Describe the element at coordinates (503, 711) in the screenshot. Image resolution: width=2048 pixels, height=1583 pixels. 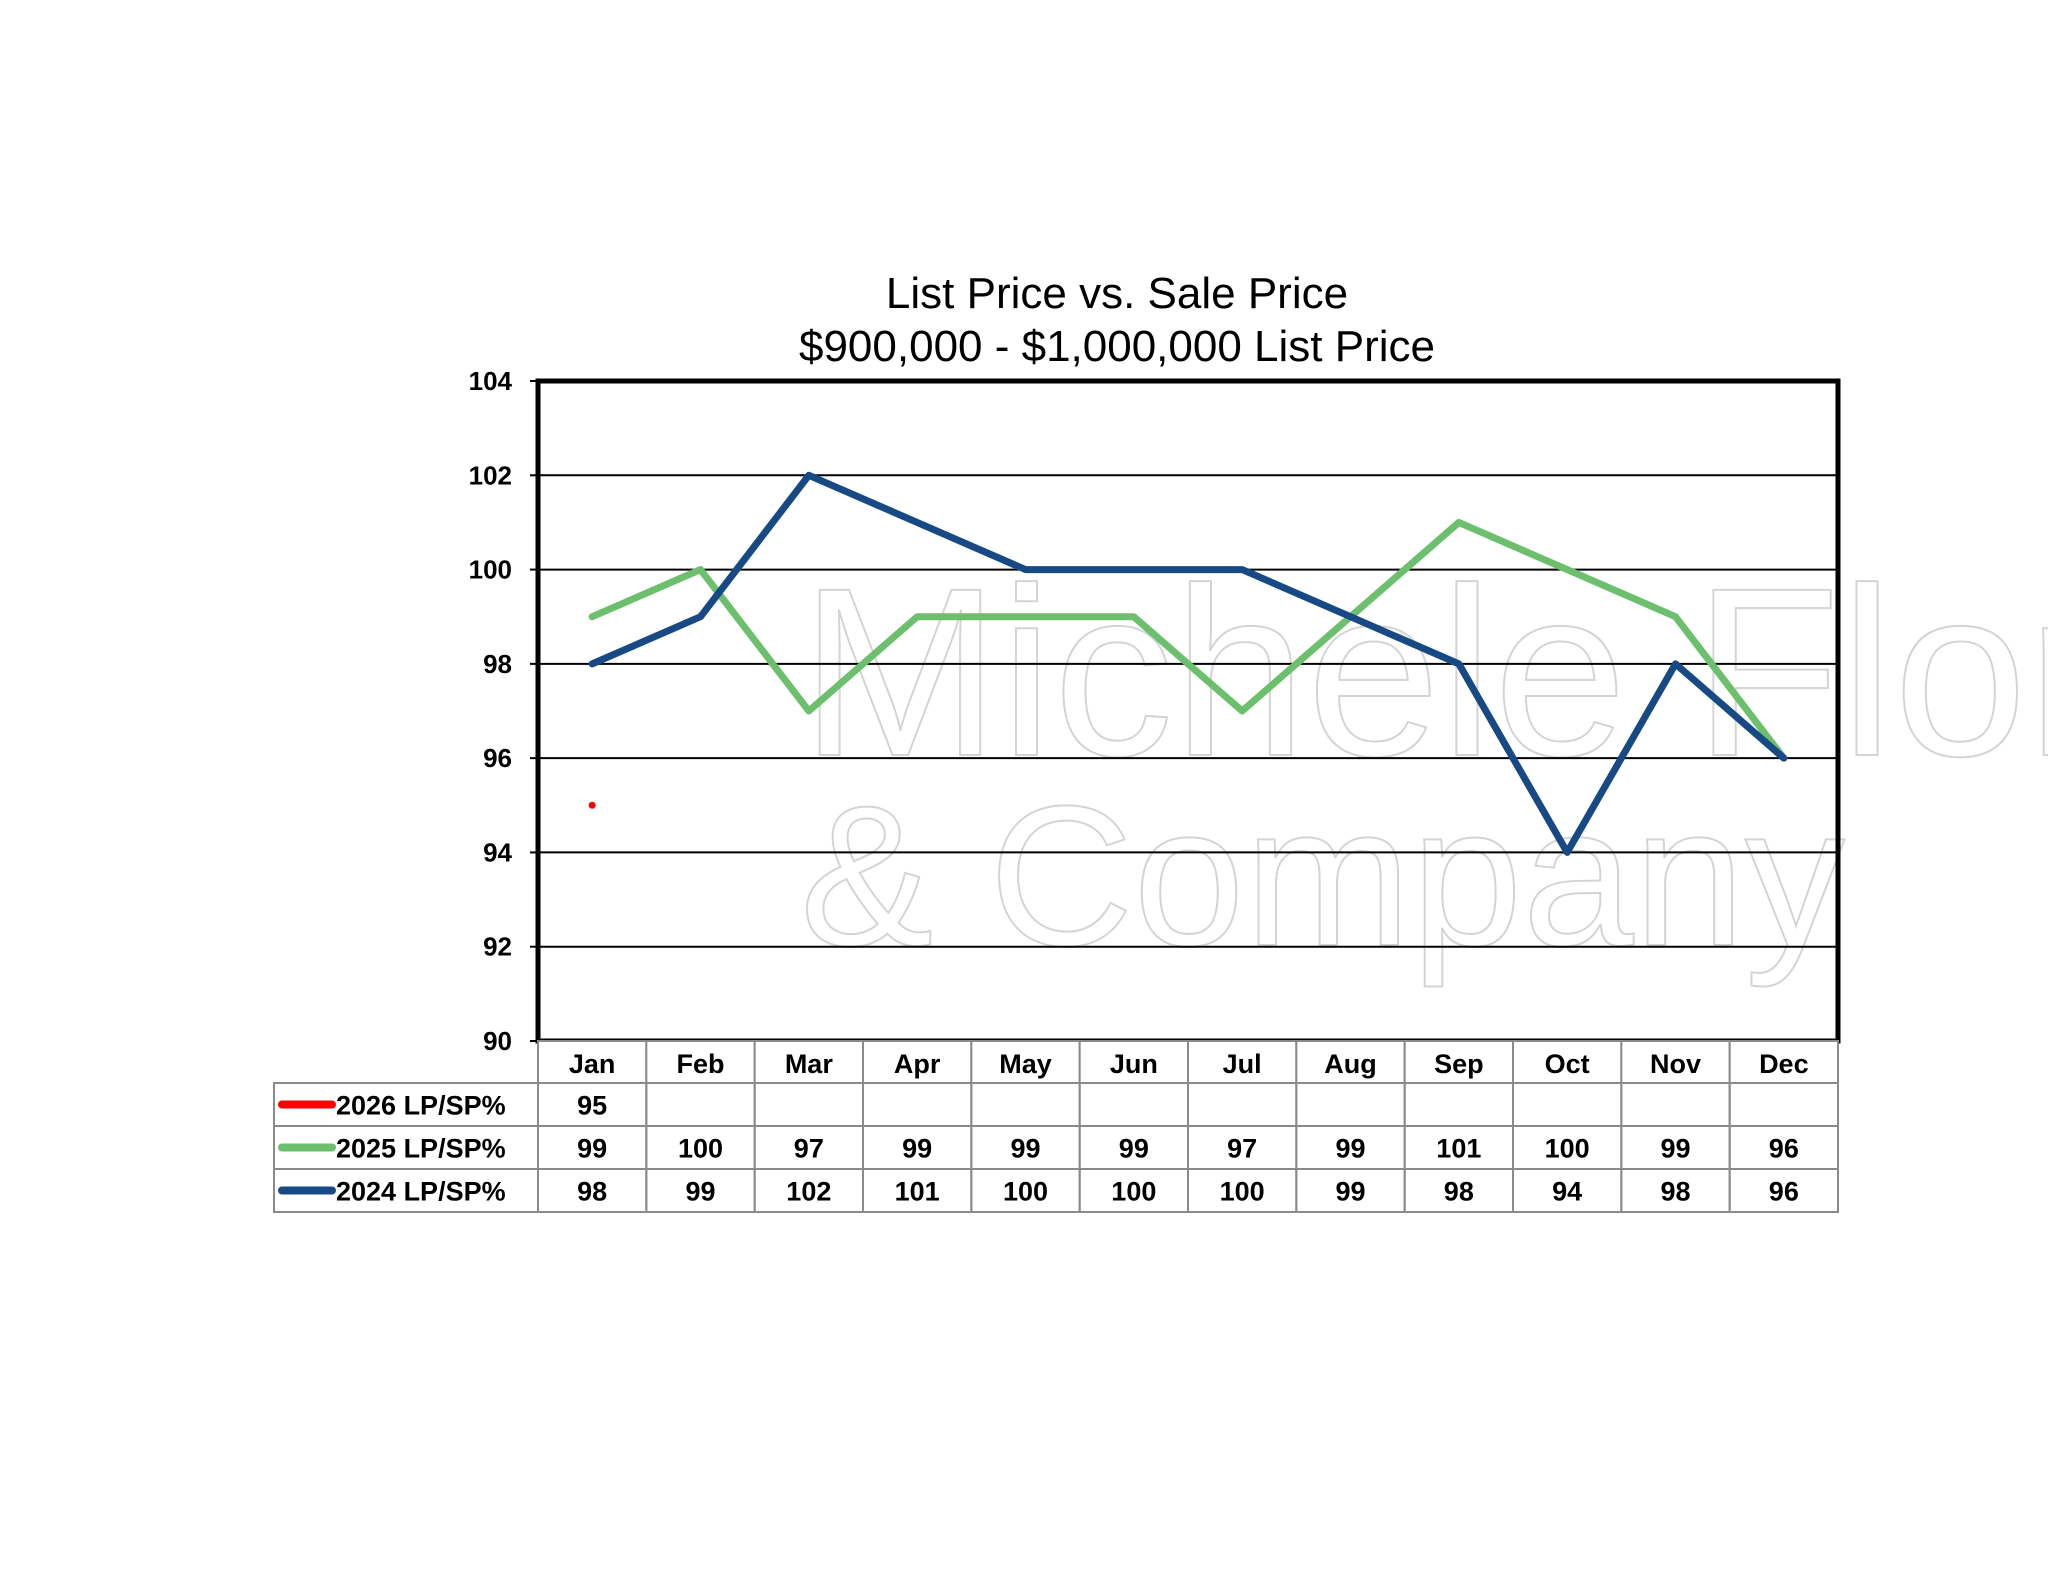
I see `y-axis: 90 92 94 96 98 100 102 104` at that location.